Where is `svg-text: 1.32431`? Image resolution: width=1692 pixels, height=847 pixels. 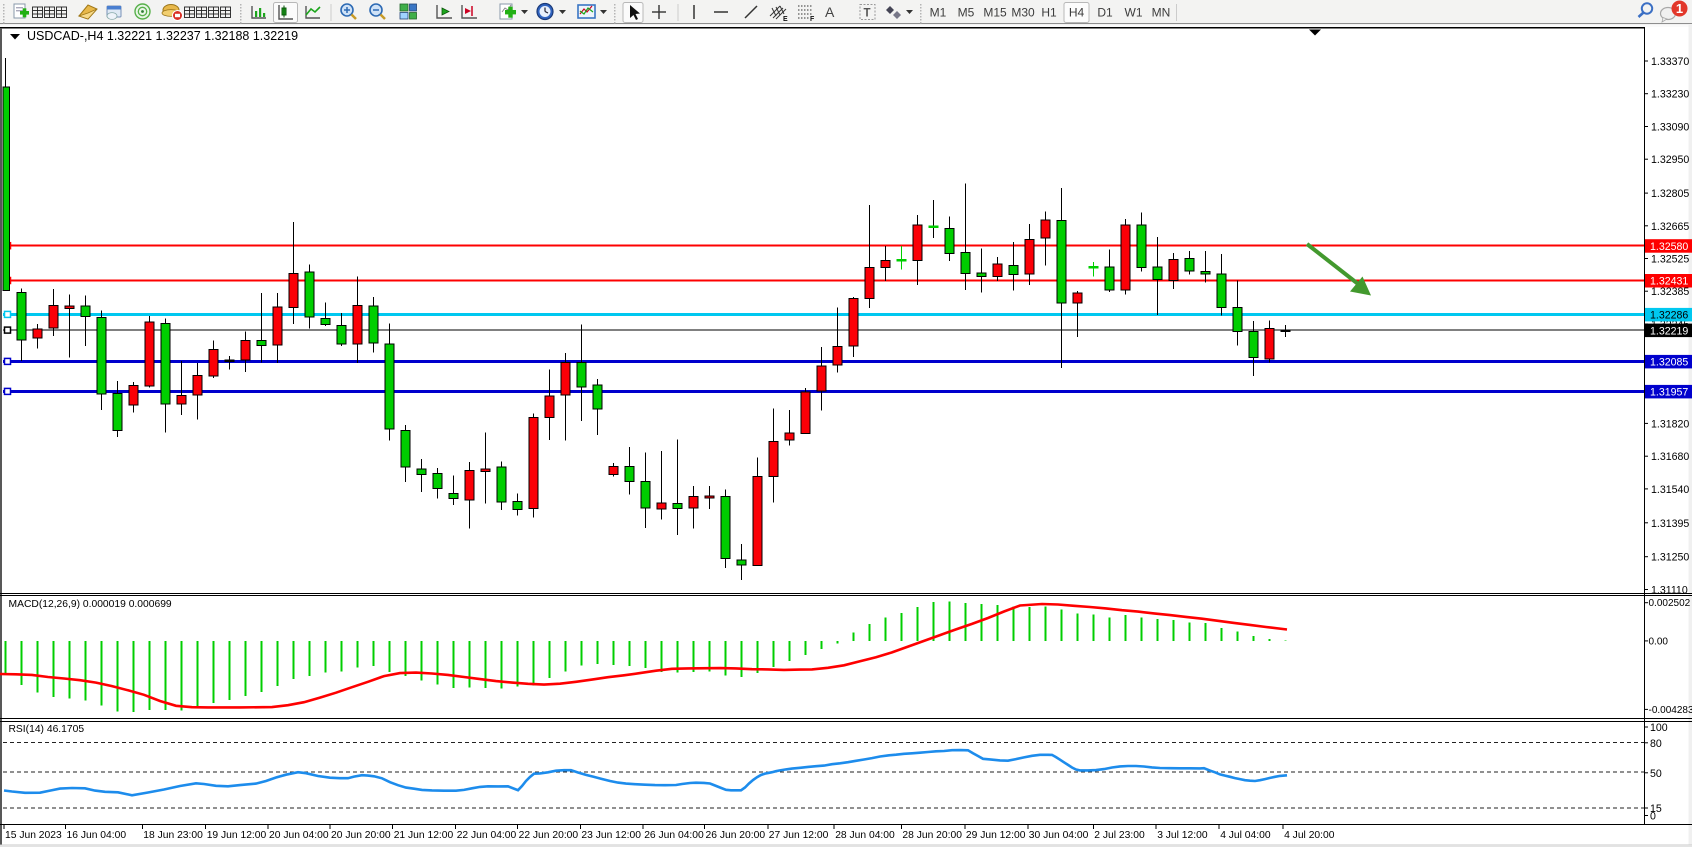 svg-text: 1.32431 is located at coordinates (1669, 282).